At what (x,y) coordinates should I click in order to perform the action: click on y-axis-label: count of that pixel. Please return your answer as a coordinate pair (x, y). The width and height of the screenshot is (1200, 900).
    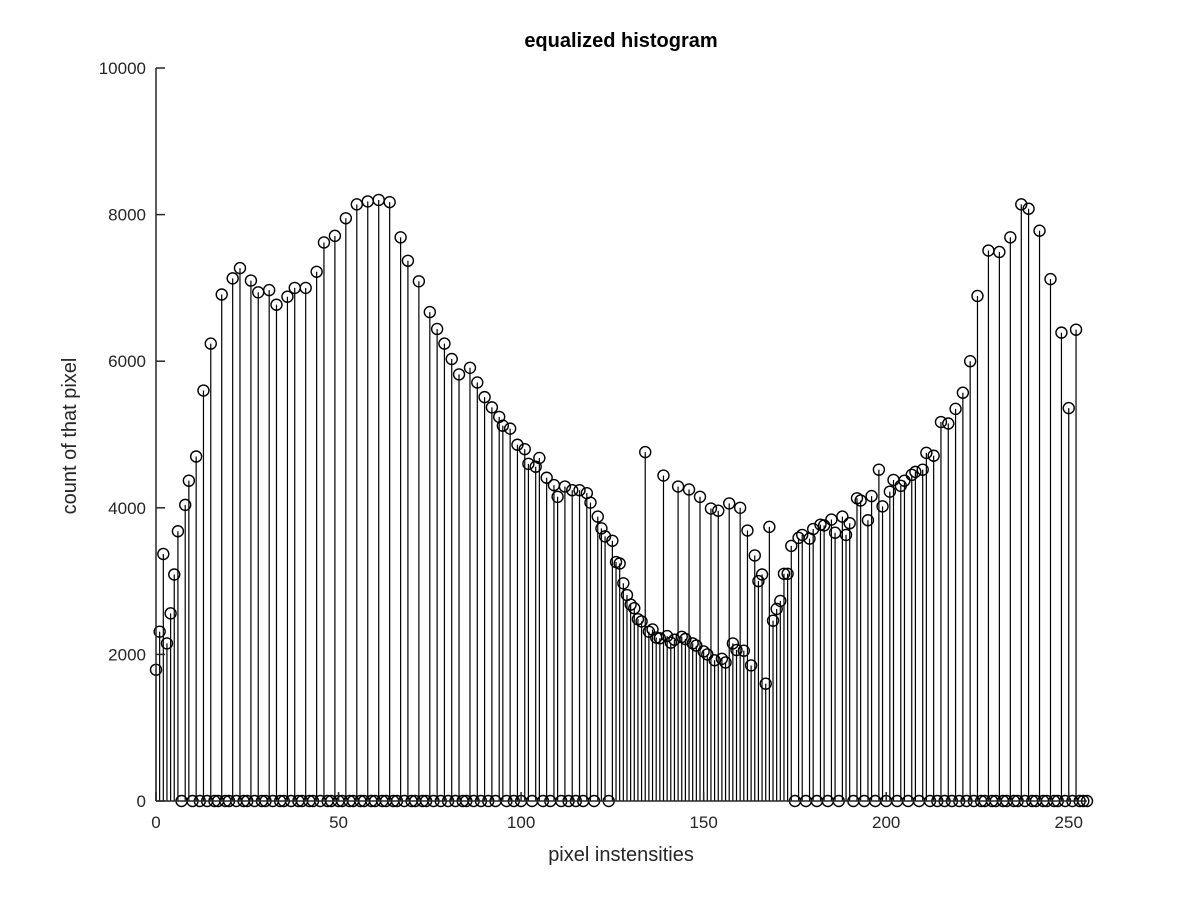
    Looking at the image, I should click on (70, 436).